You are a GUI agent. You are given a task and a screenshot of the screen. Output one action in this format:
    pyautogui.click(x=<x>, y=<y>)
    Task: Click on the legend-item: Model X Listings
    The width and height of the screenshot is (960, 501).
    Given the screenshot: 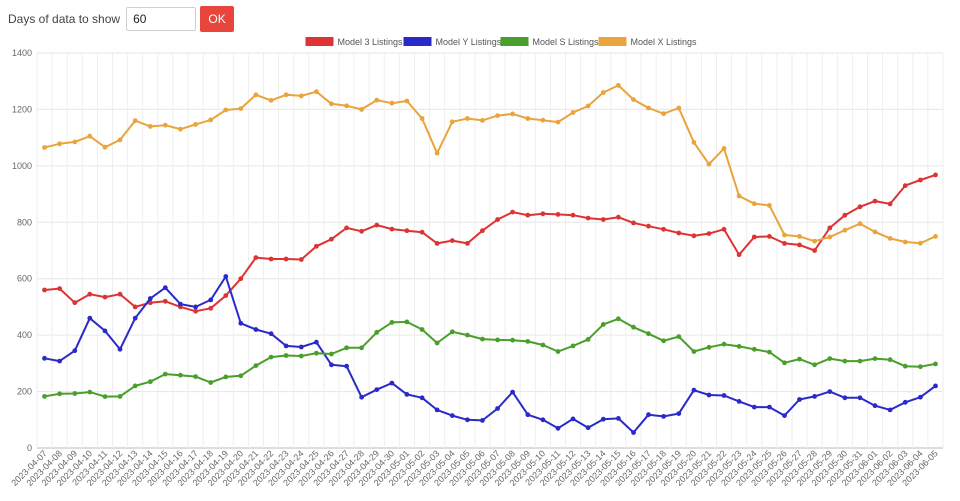 What is the action you would take?
    pyautogui.click(x=648, y=42)
    